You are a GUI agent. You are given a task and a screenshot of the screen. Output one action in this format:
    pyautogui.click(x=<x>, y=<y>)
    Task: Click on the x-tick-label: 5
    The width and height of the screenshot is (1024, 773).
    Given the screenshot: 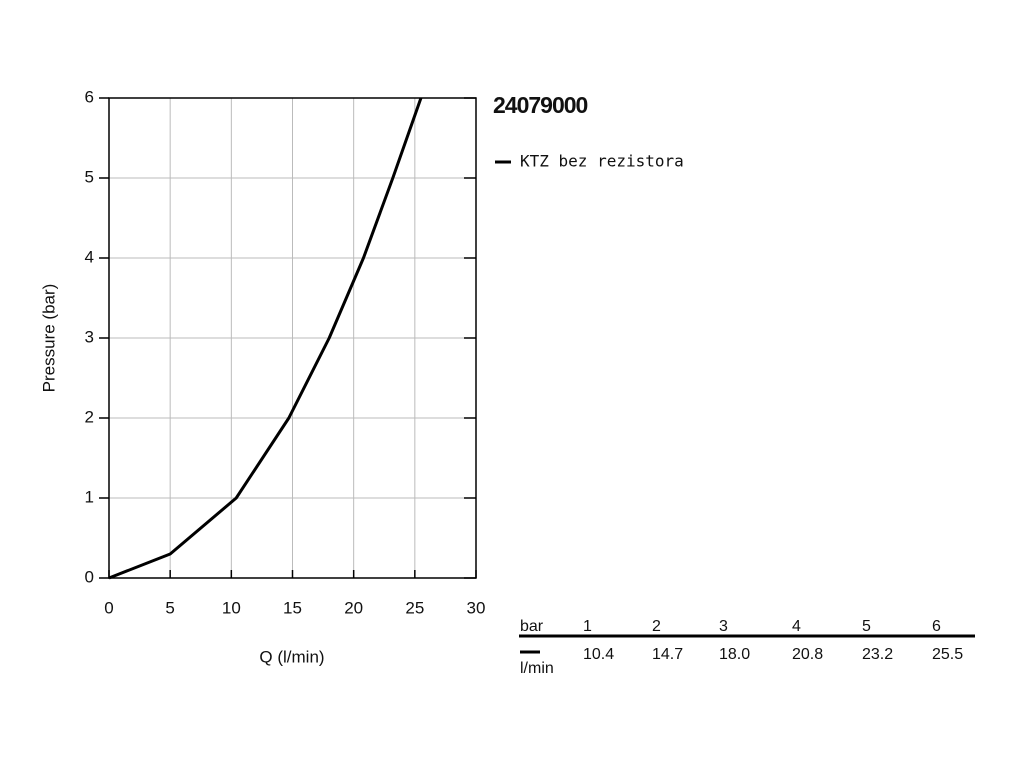 What is the action you would take?
    pyautogui.click(x=169, y=607)
    